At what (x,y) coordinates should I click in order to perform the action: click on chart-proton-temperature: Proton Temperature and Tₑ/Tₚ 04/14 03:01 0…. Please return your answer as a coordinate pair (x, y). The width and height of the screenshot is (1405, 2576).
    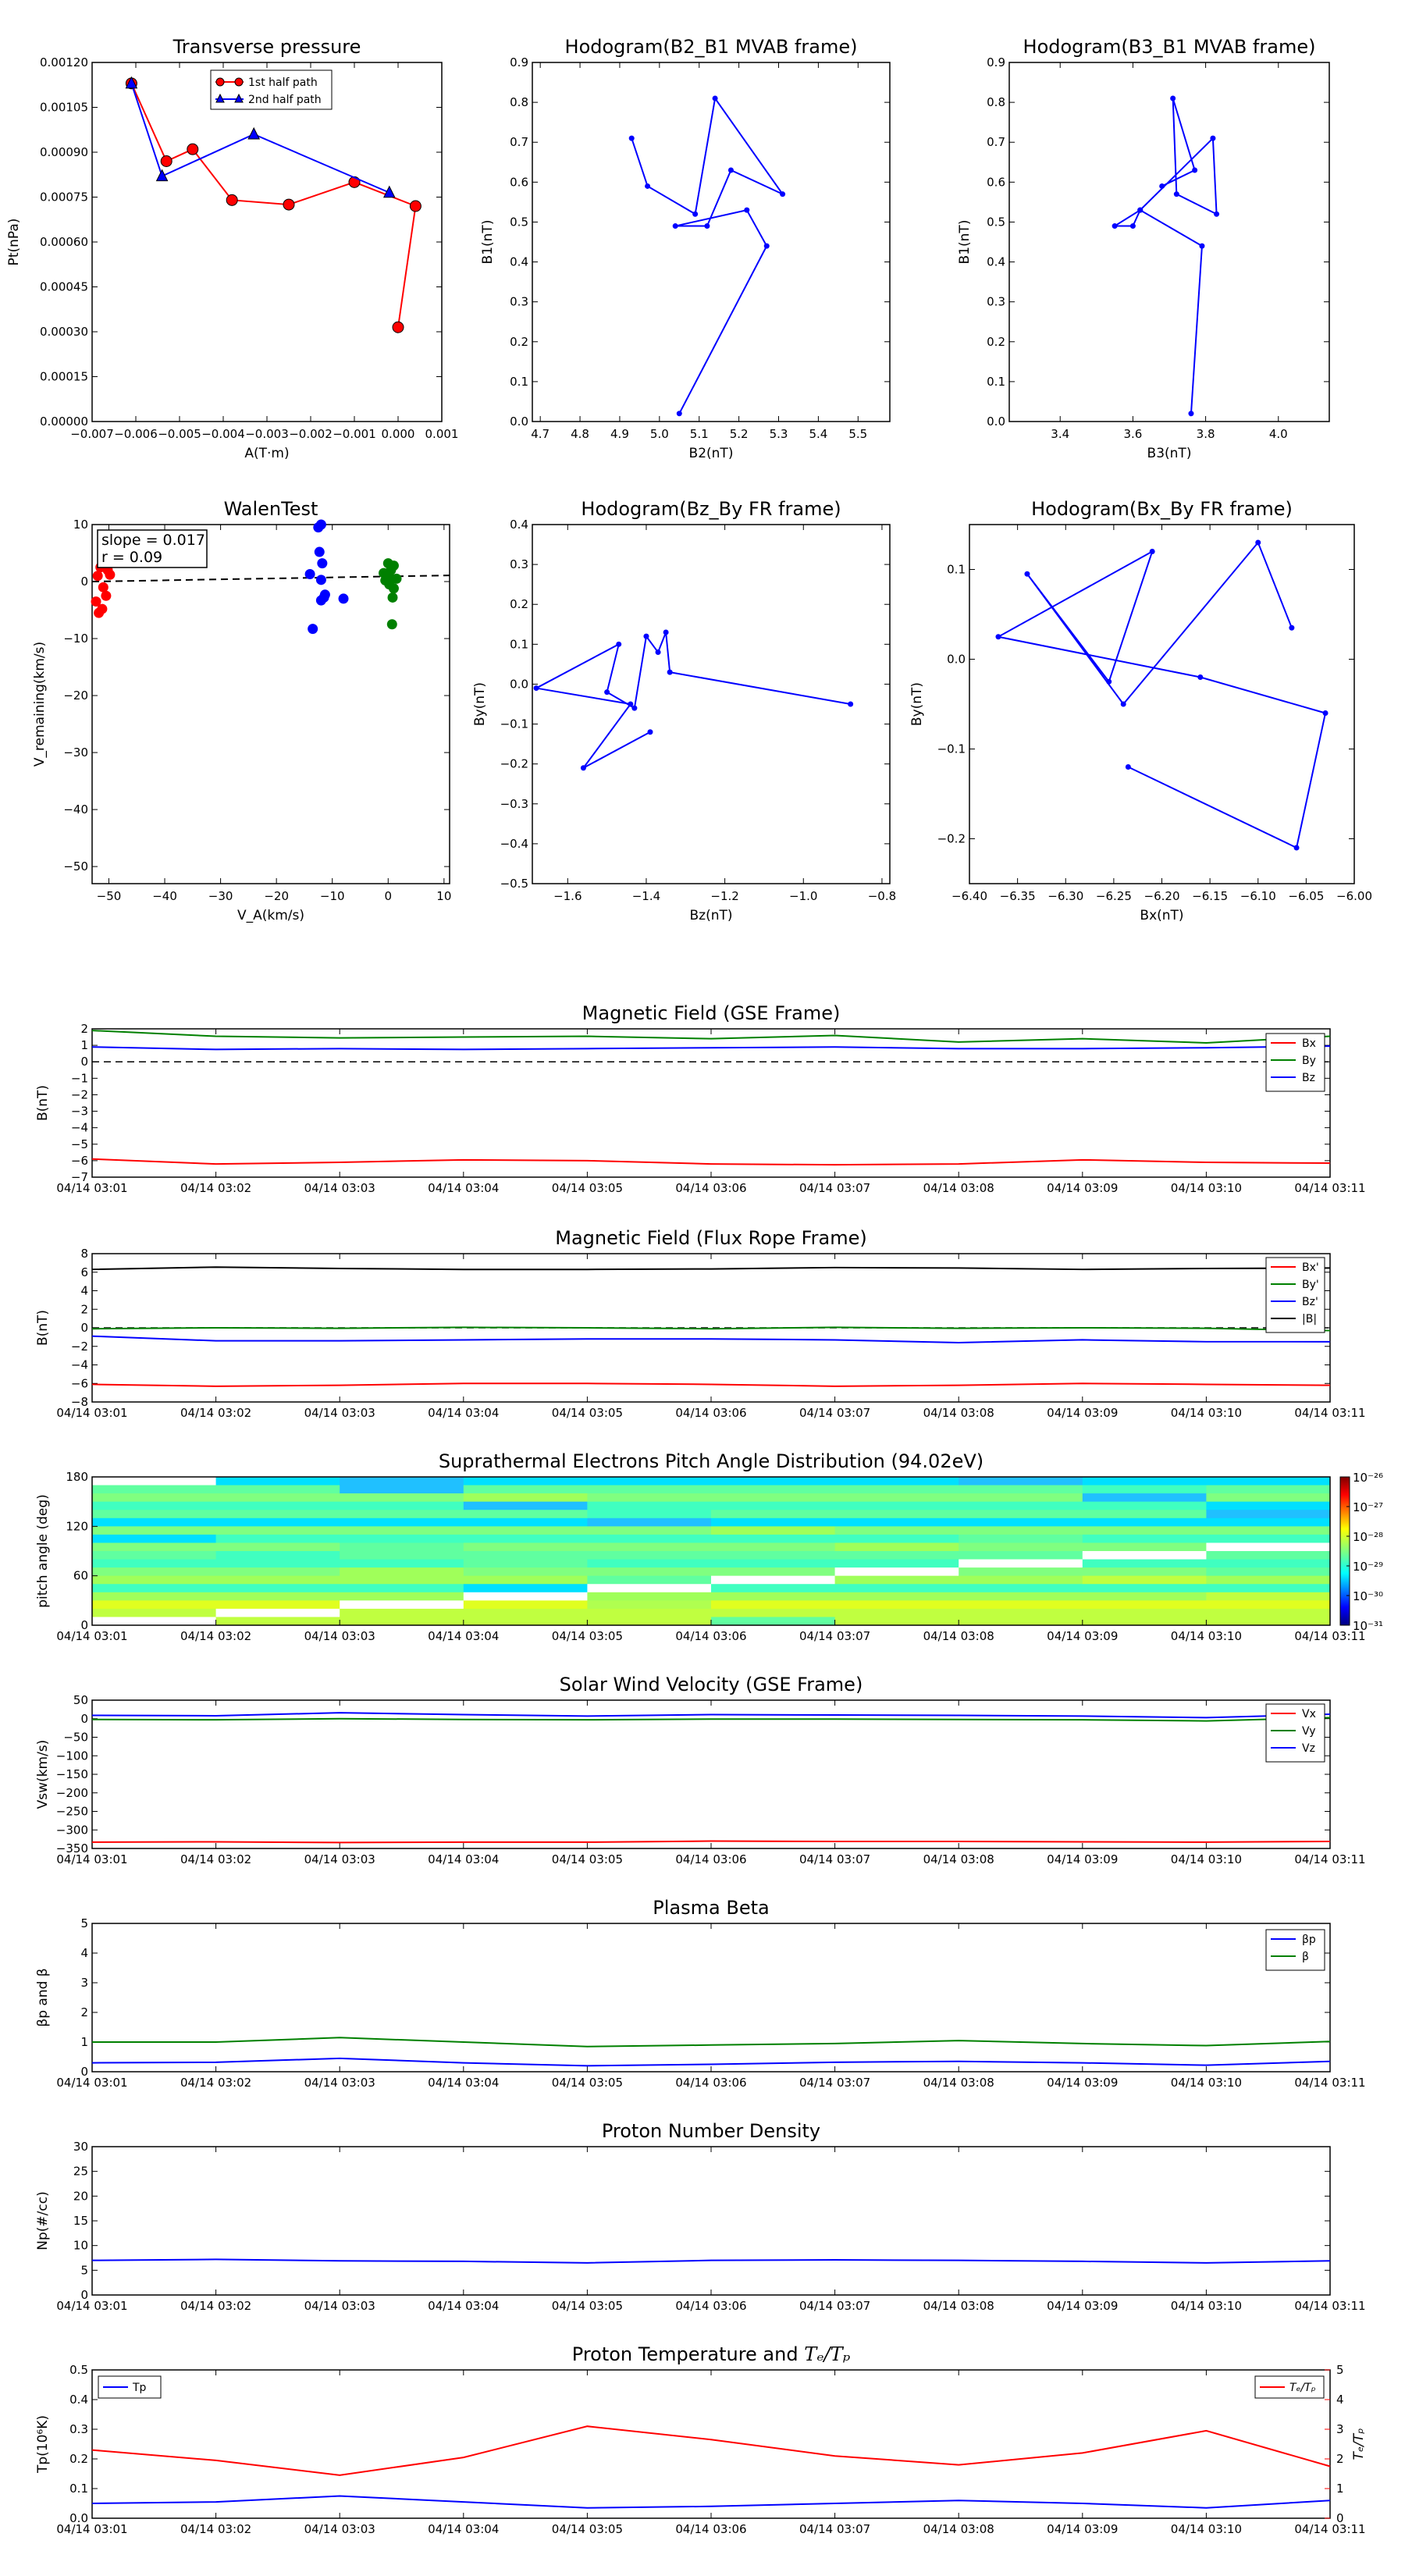
    Looking at the image, I should click on (701, 2439).